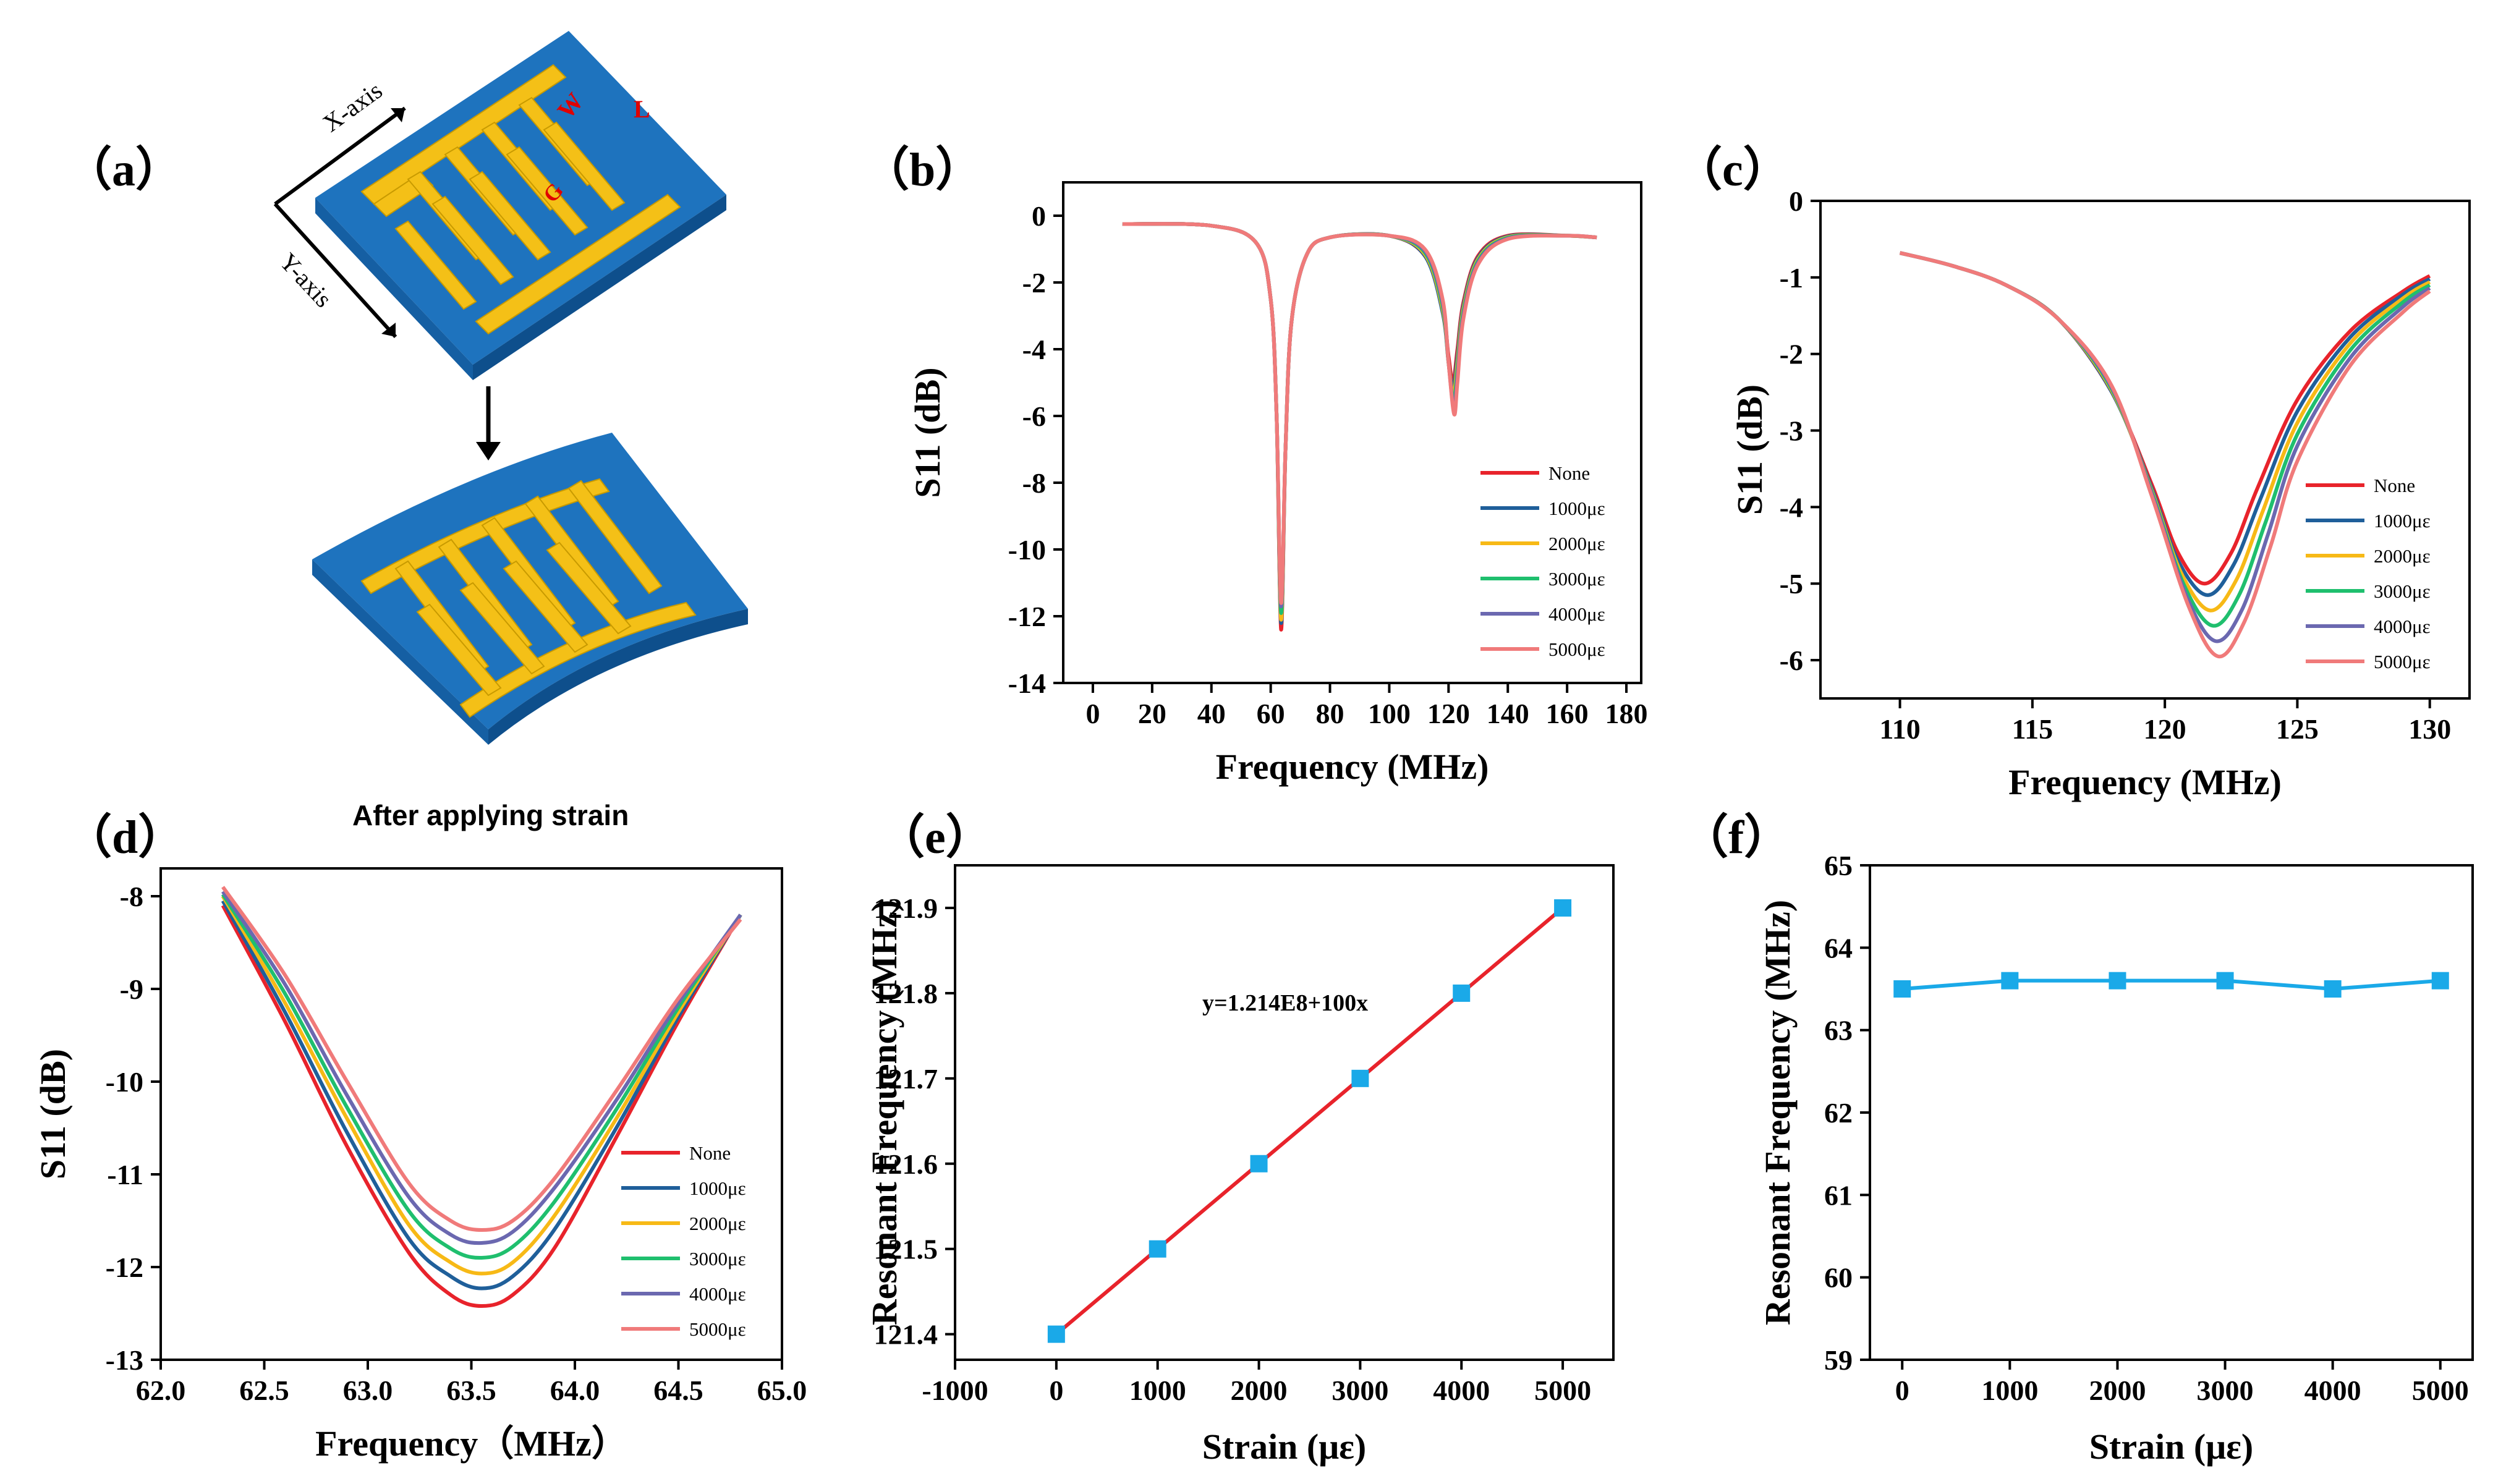  I want to click on y-tick-label: 59, so click(1838, 1360).